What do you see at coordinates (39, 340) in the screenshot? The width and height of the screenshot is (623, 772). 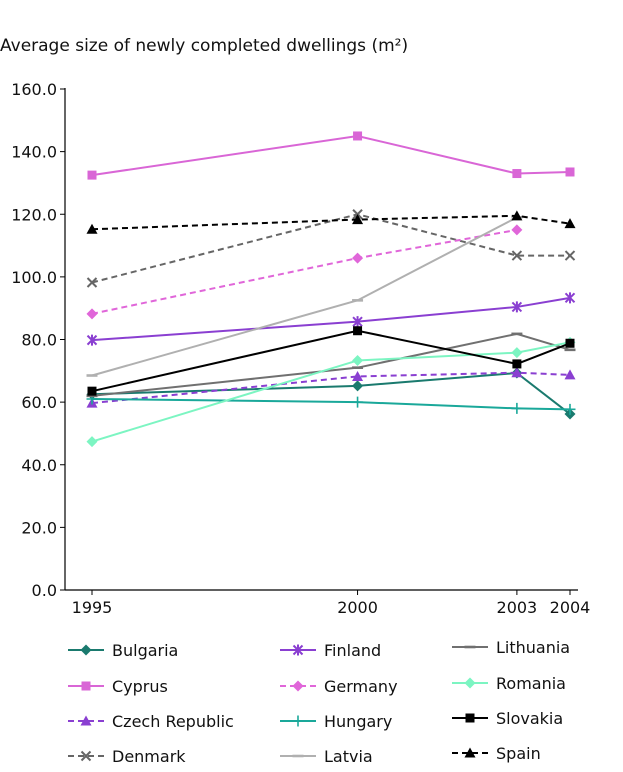 I see `y-tick-label: 80.0` at bounding box center [39, 340].